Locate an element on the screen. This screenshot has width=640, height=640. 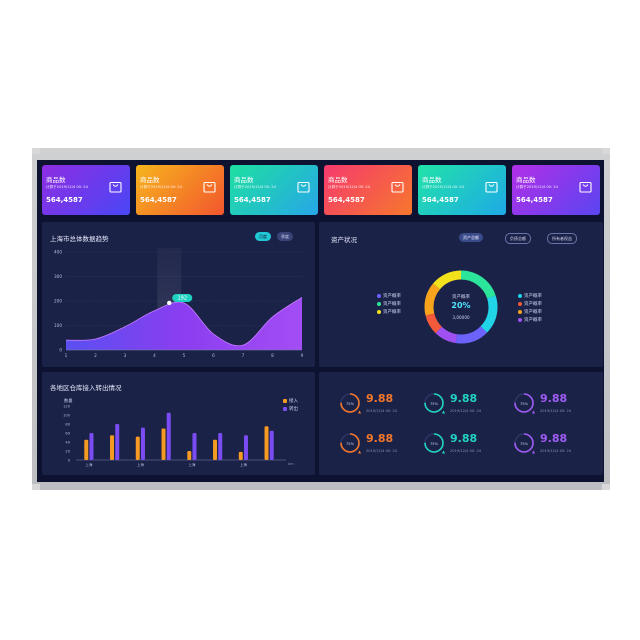
tab-total-liabilities: 负债总额 is located at coordinates (518, 238).